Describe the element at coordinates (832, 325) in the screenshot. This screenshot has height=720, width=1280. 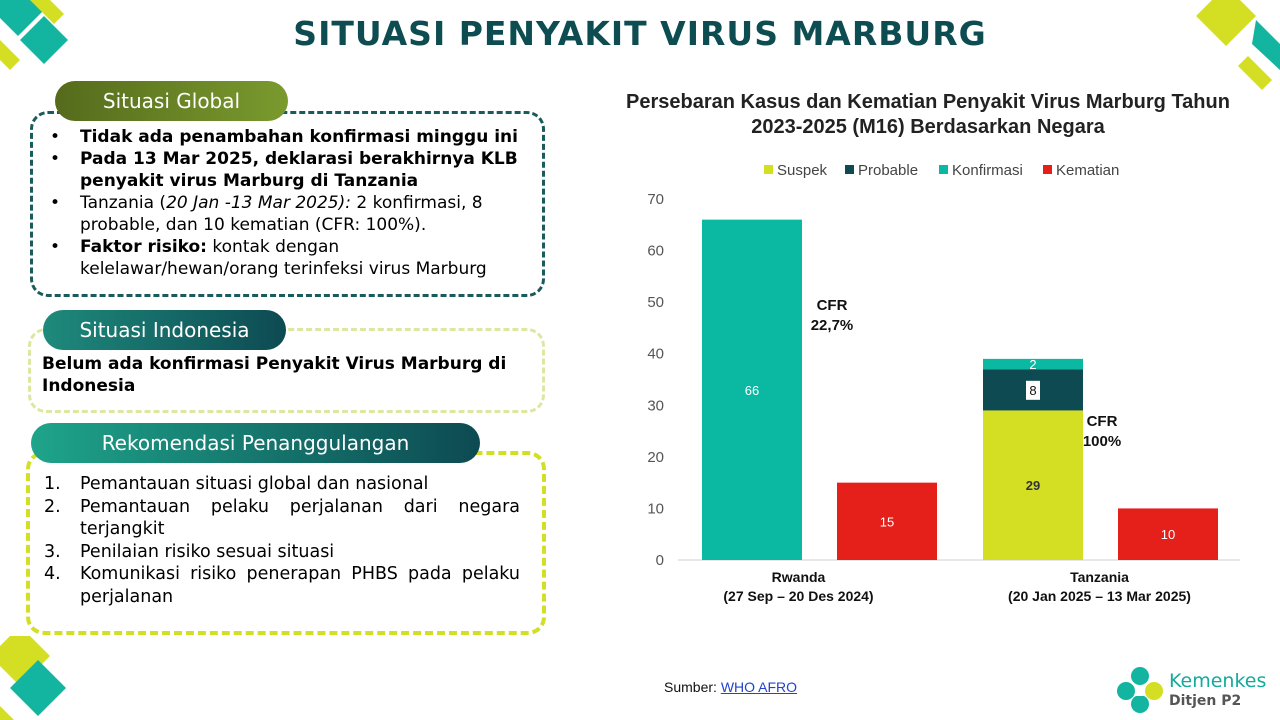
I see `cfr-value: 22,7%` at that location.